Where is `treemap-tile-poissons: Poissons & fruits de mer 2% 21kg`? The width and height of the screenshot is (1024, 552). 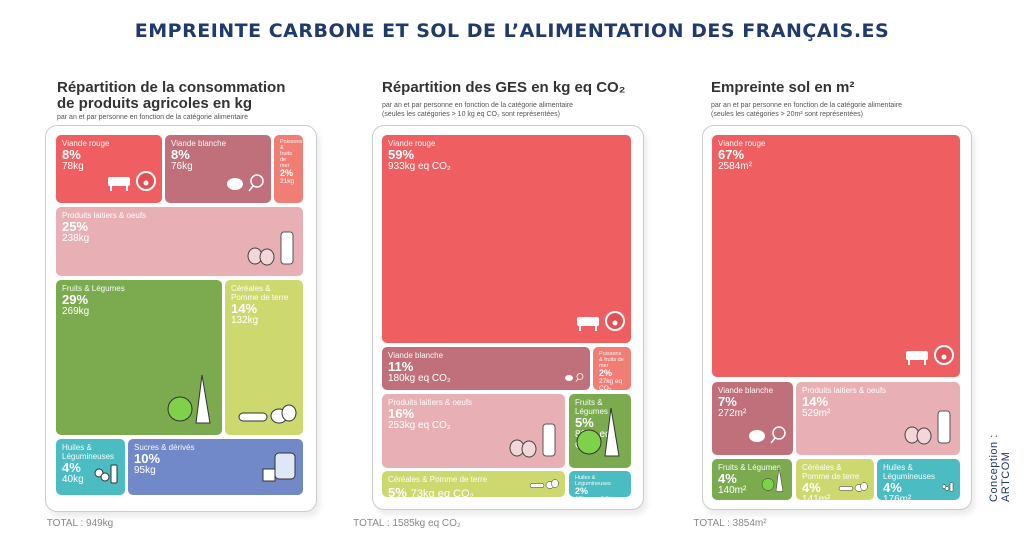 treemap-tile-poissons: Poissons & fruits de mer 2% 21kg is located at coordinates (288, 169).